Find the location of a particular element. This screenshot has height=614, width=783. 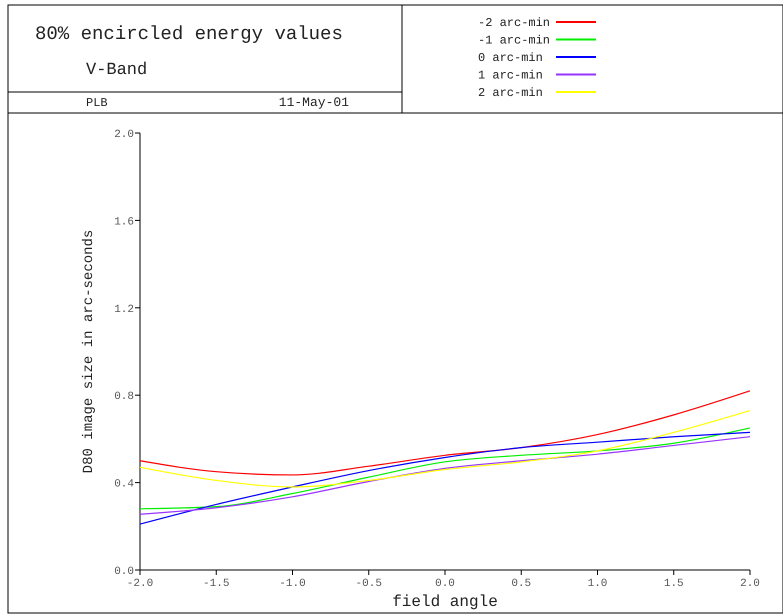

chart-title: 80% encircled energy values is located at coordinates (189, 34).